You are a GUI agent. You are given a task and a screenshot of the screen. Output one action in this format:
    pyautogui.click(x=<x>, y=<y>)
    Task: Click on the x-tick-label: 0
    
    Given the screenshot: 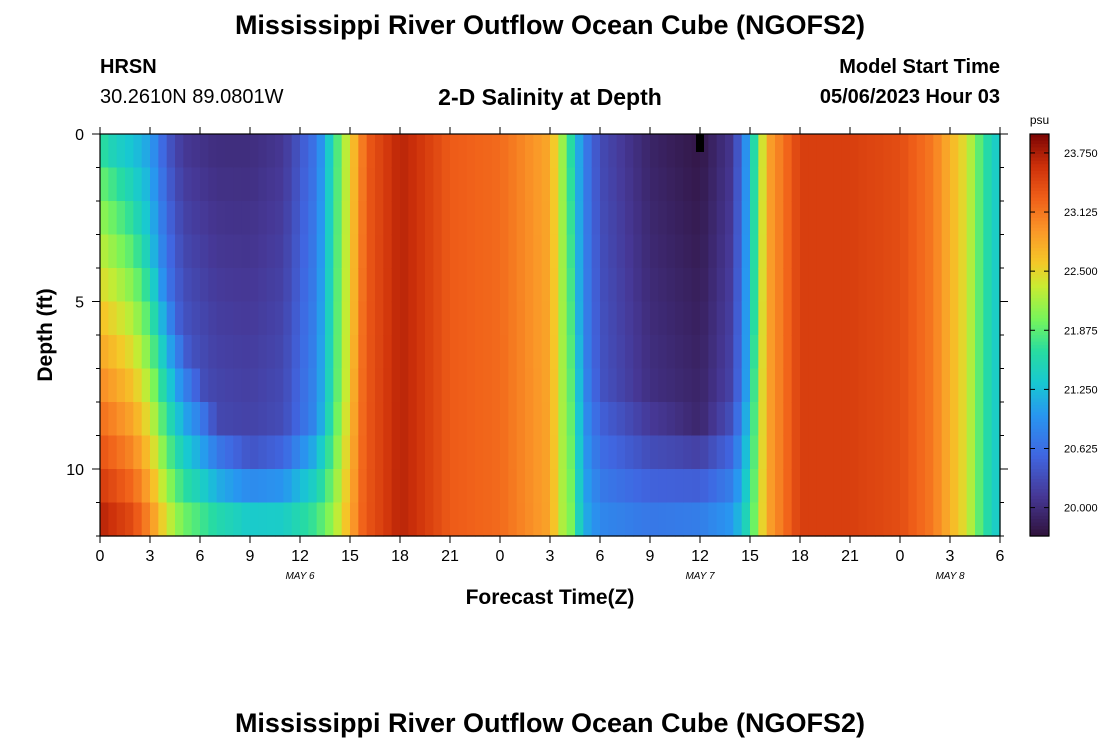 What is the action you would take?
    pyautogui.click(x=100, y=556)
    